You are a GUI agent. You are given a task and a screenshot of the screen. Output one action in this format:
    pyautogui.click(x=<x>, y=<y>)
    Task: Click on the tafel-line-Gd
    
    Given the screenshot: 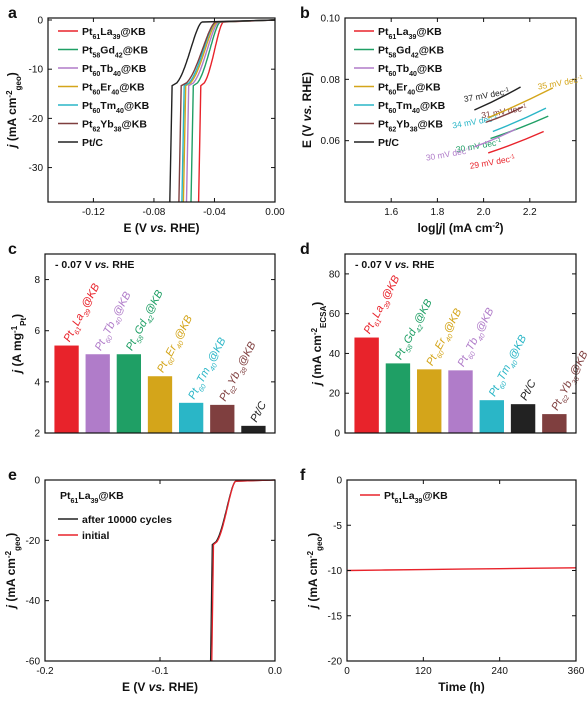 What is the action you would take?
    pyautogui.click(x=519, y=127)
    